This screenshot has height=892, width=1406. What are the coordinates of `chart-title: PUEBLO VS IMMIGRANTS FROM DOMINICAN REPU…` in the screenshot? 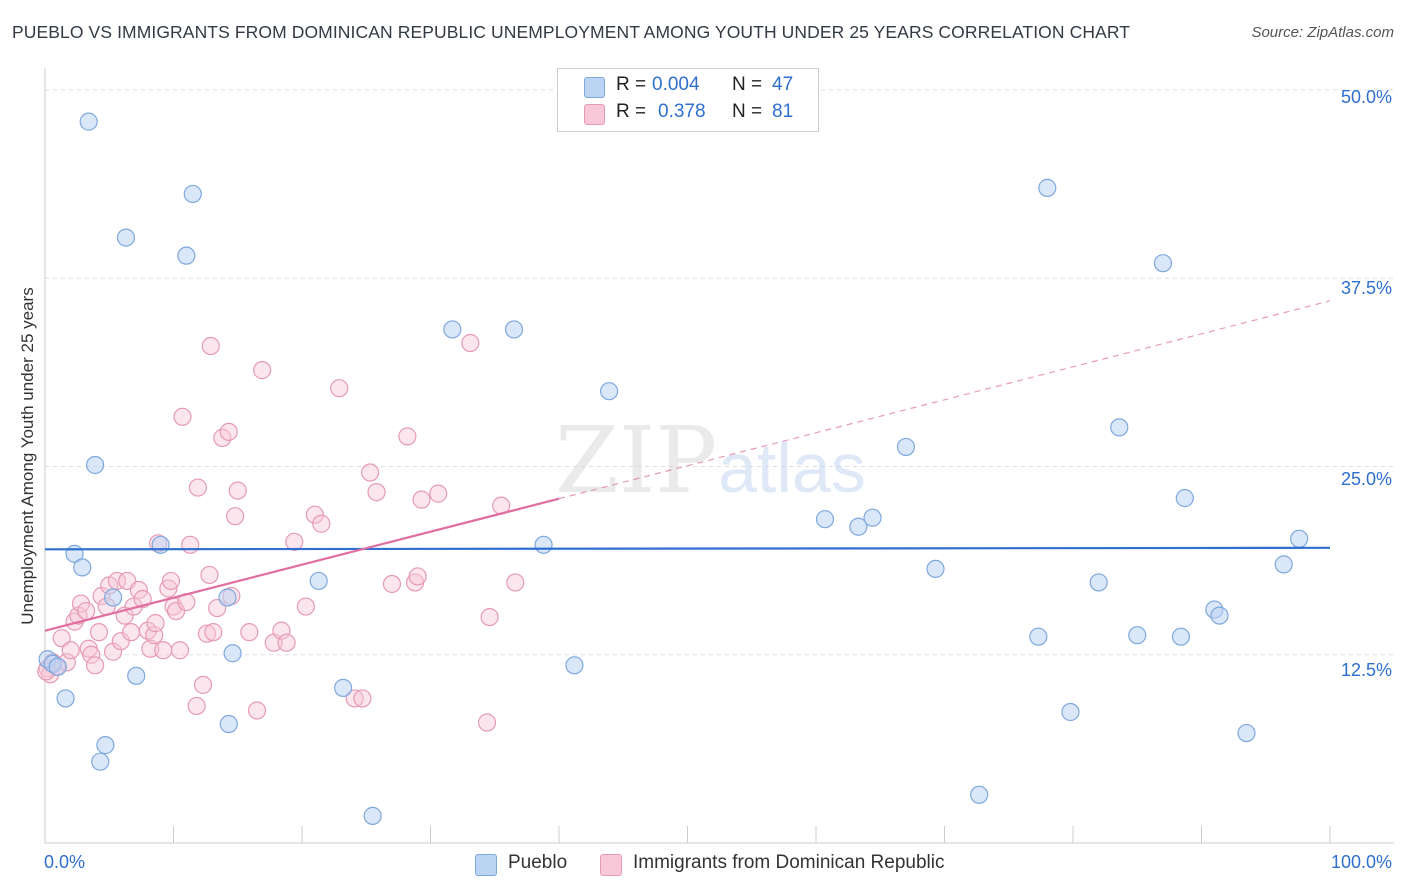 It's located at (571, 32).